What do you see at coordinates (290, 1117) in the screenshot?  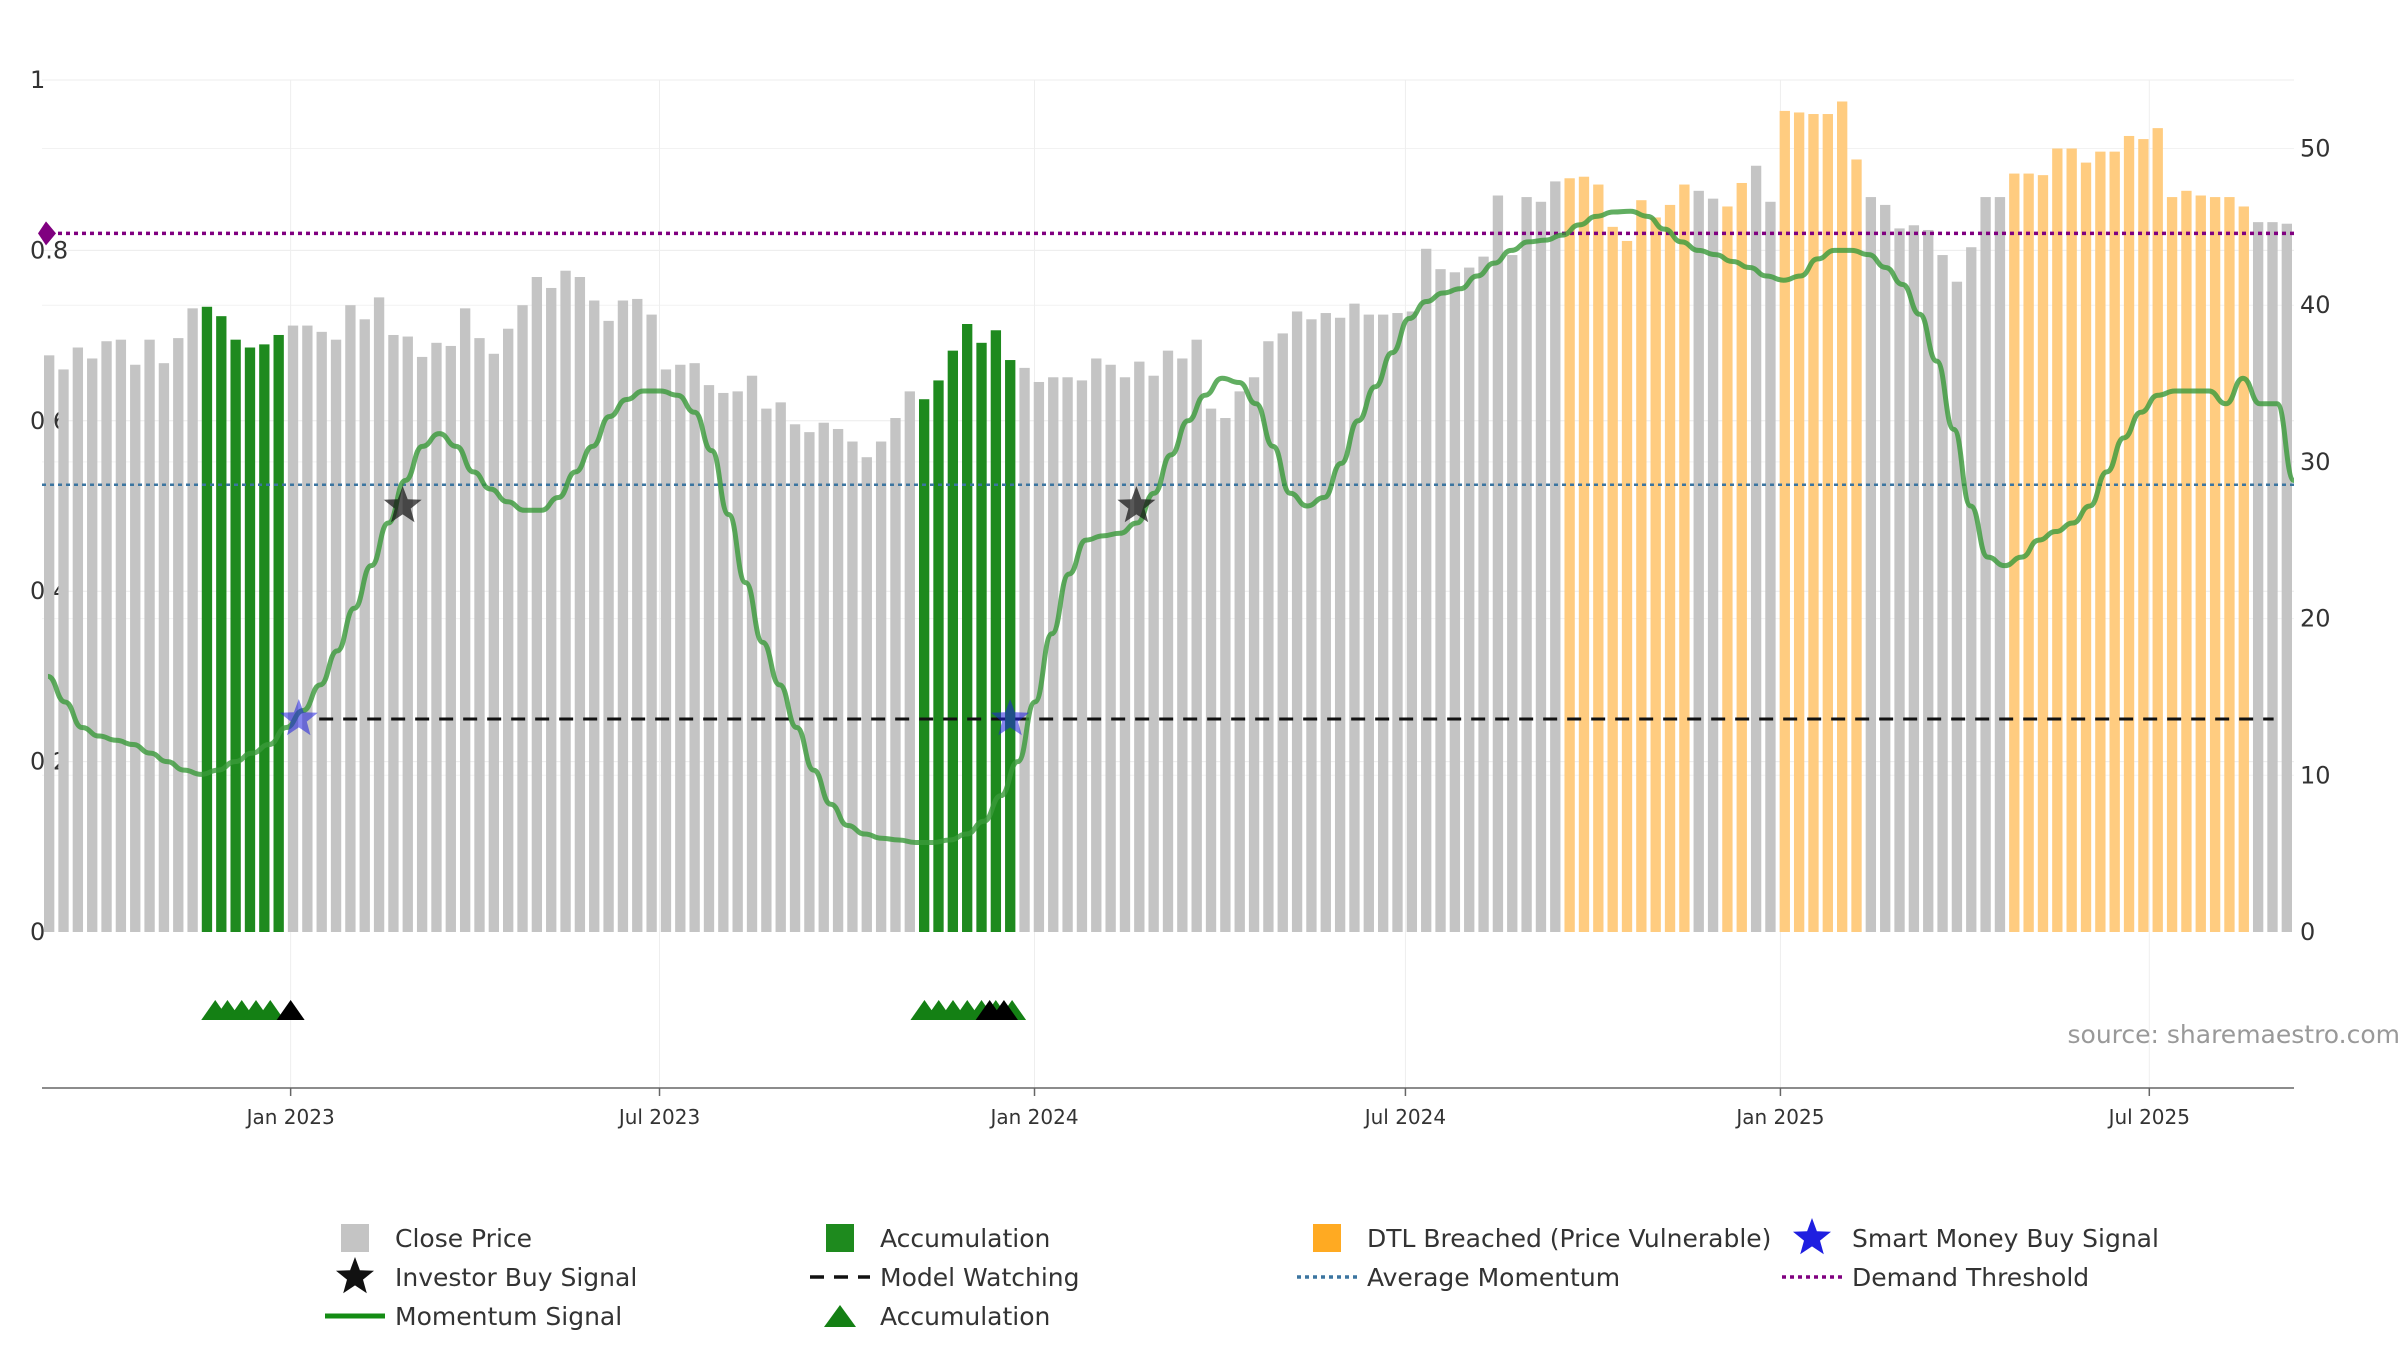 I see `x-tick-label: Jan 2023` at bounding box center [290, 1117].